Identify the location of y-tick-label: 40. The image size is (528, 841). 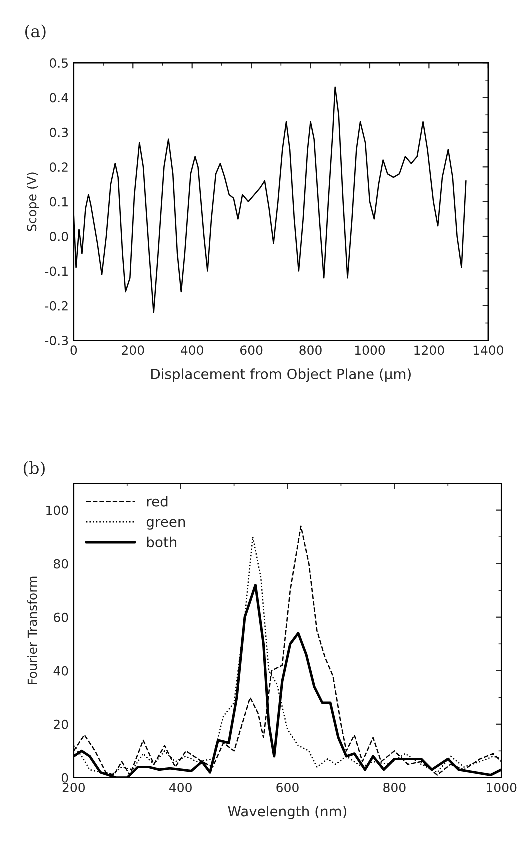
(61, 671).